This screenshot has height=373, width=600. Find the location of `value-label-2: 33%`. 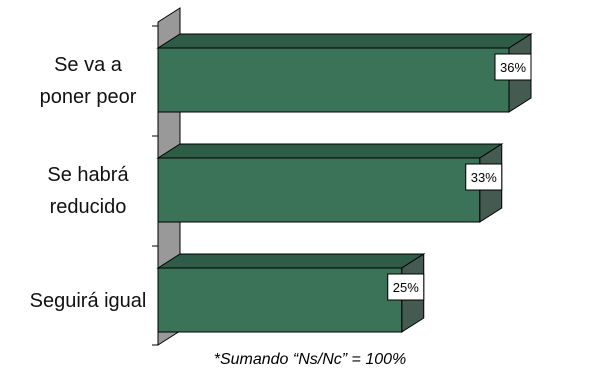

value-label-2: 33% is located at coordinates (484, 177).